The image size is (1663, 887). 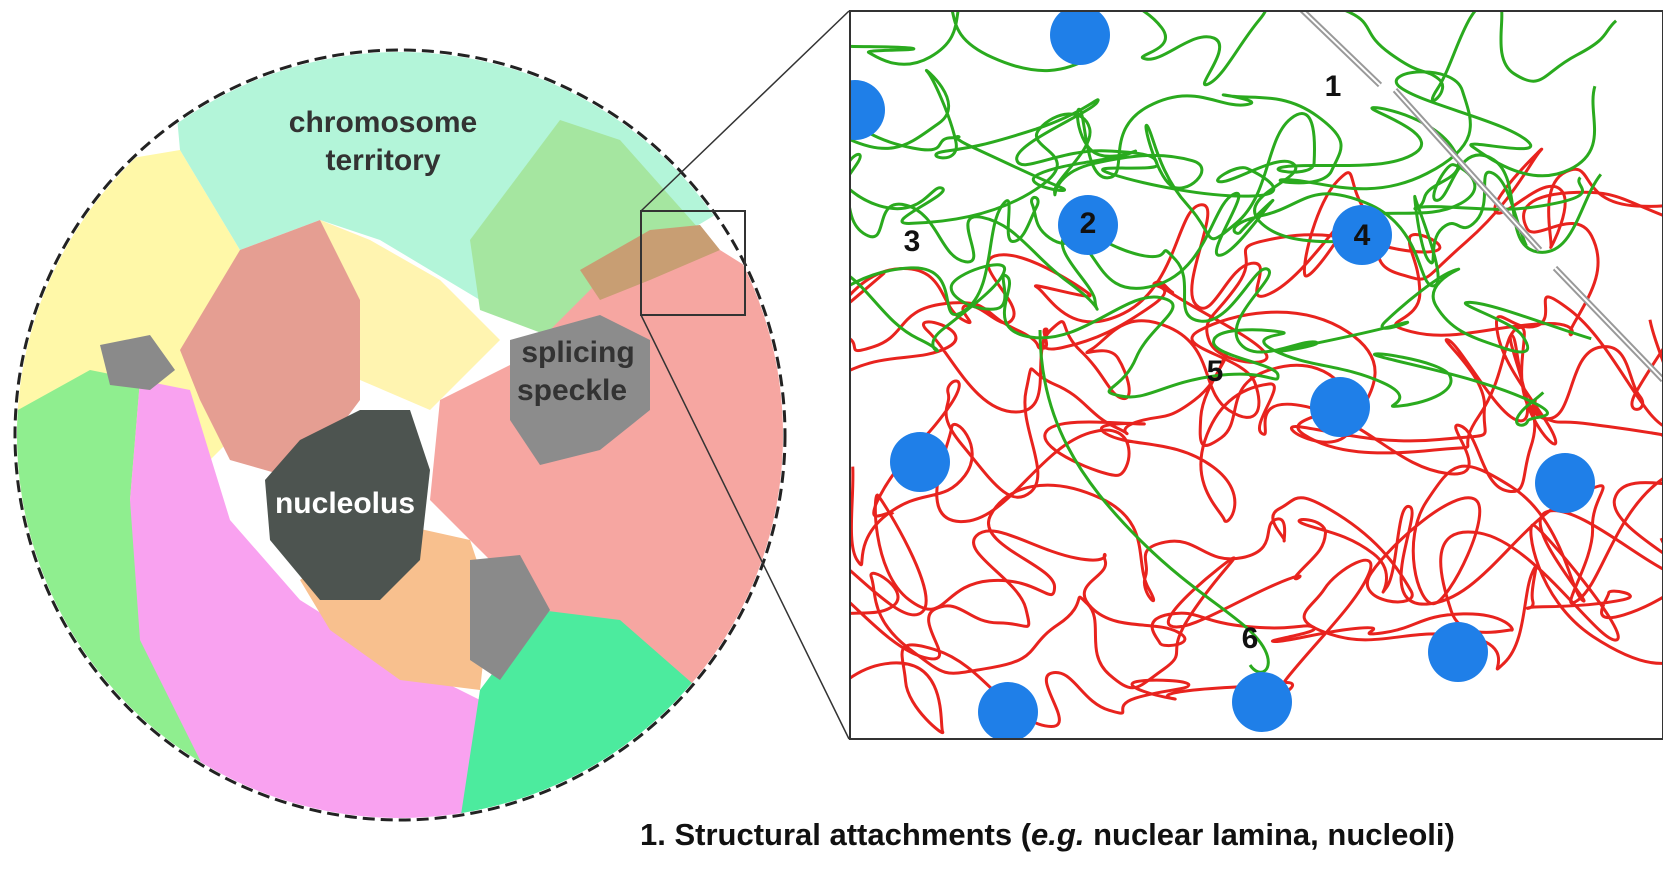 I want to click on caption-rest: nuclear lamina, nucleoli), so click(x=1269, y=834).